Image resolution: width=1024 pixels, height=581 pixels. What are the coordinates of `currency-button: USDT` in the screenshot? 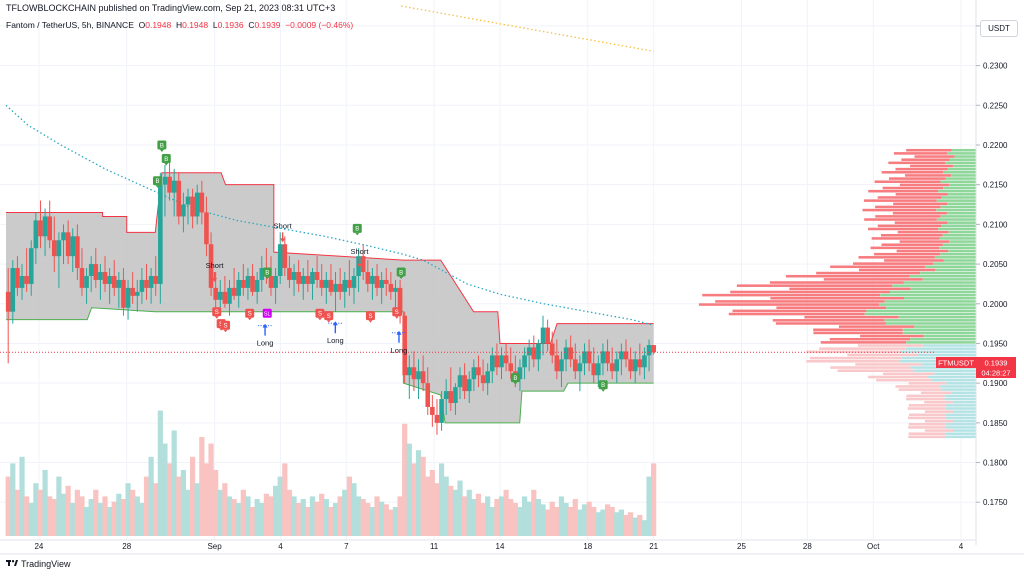 It's located at (999, 28).